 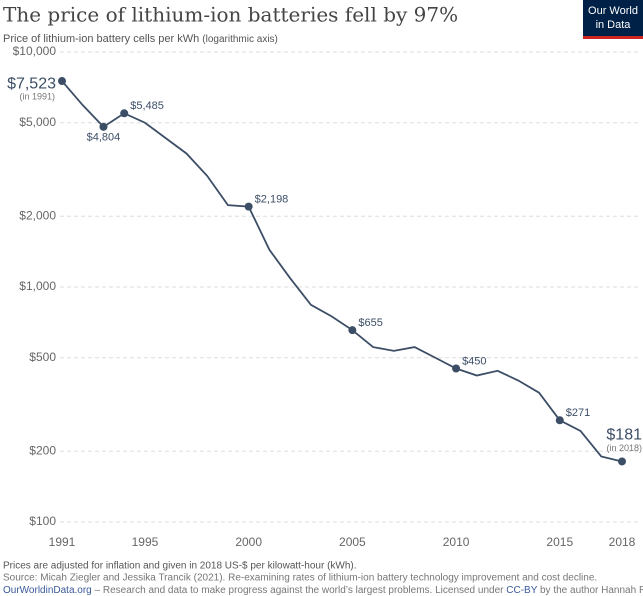 I want to click on x-tick-label: 2015, so click(x=559, y=542).